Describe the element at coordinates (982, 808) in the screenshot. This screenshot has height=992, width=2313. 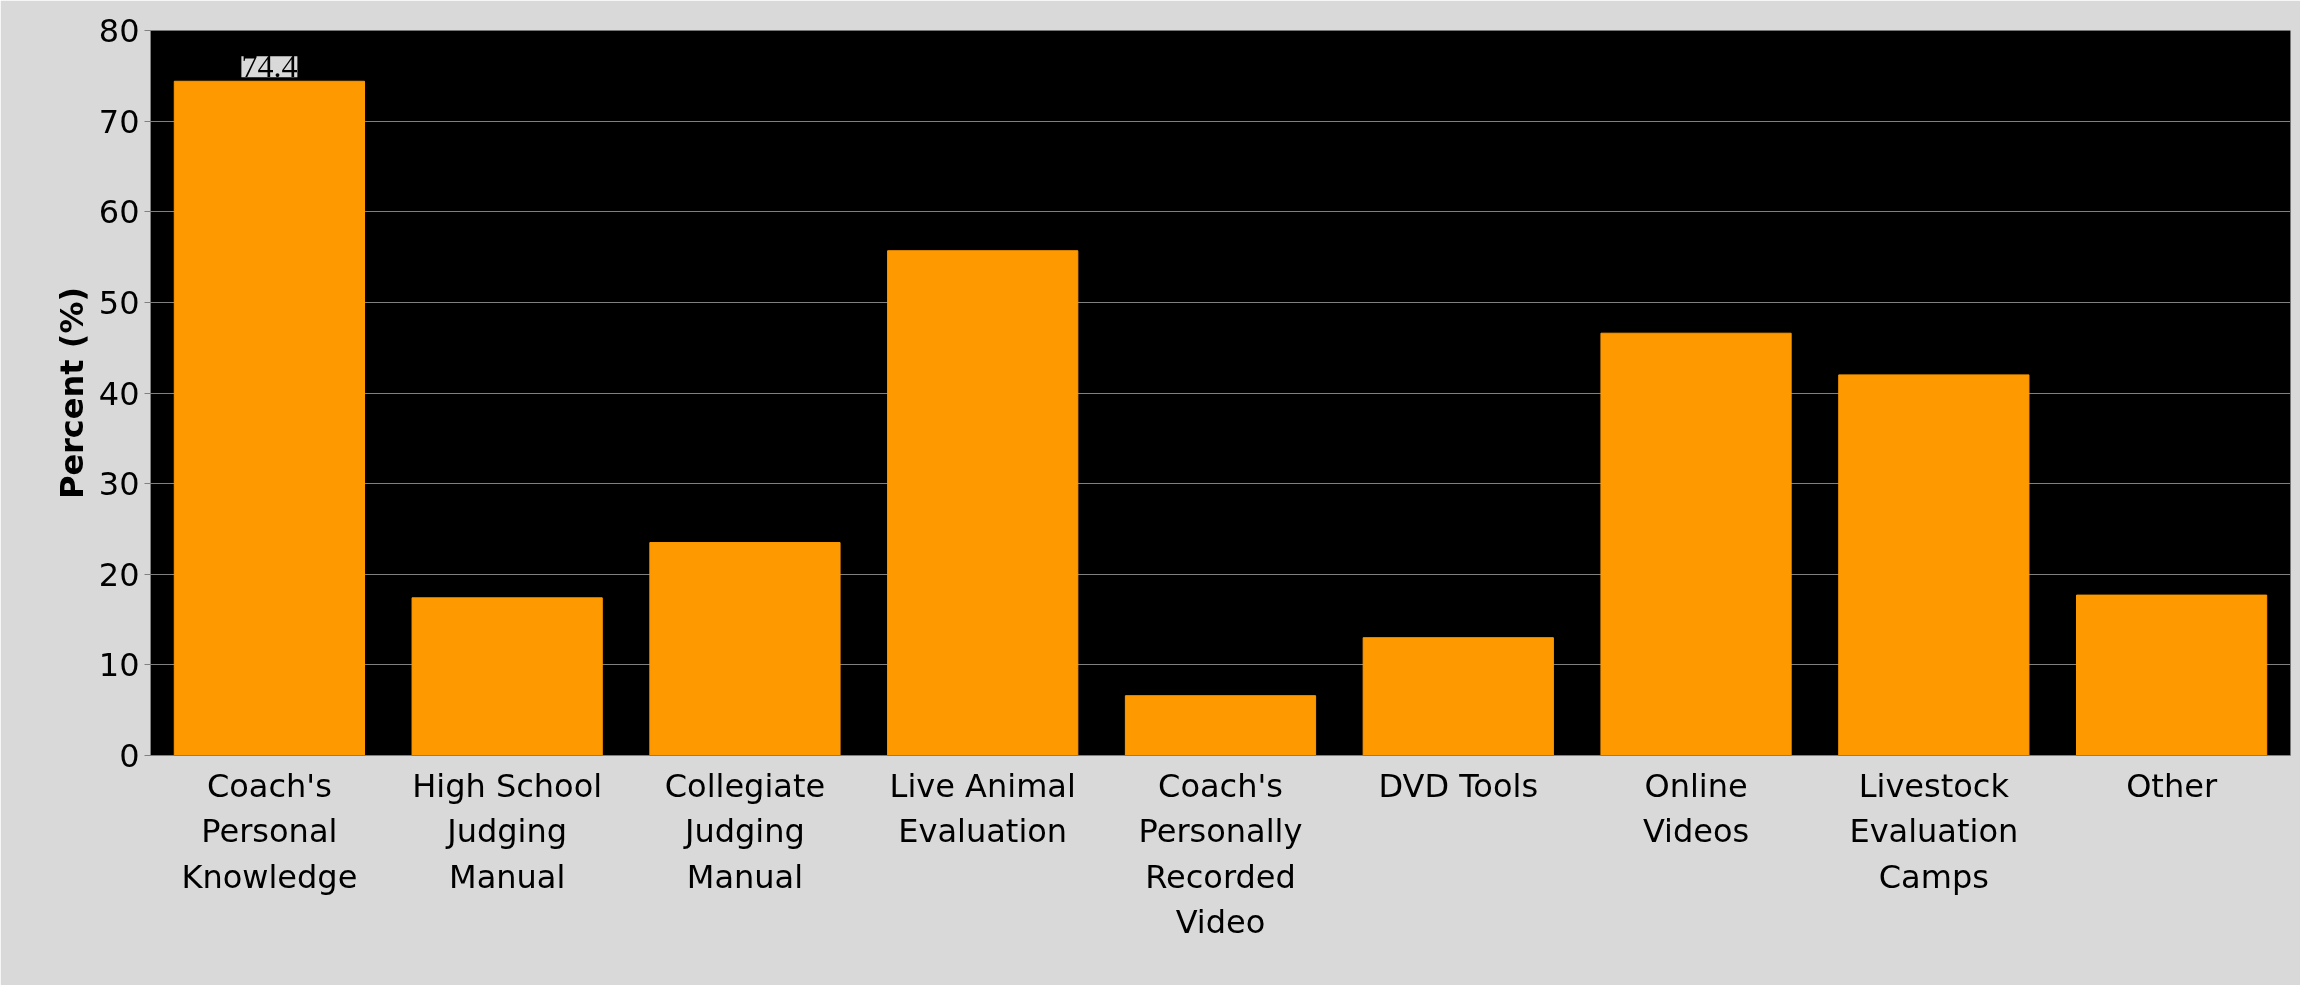
I see `x-tick-label: Live Animal Evaluation` at that location.